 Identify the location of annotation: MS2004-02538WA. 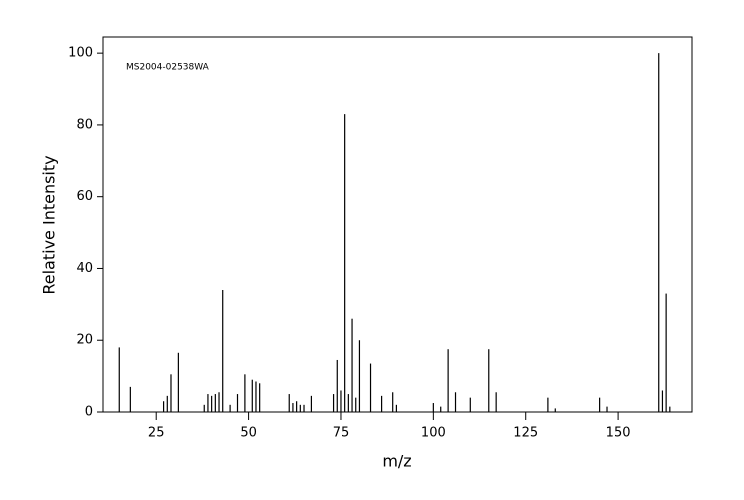
(168, 68).